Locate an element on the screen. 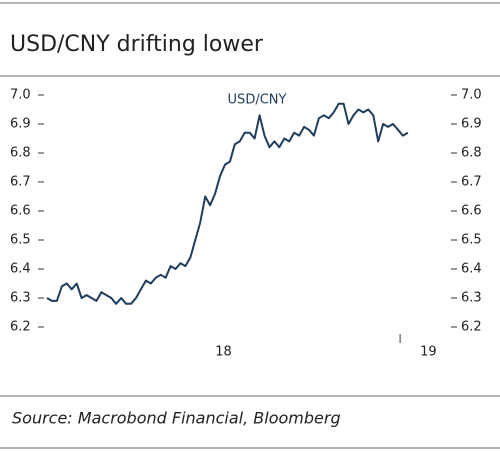 This screenshot has width=500, height=451. y-tick-label: 6.8 is located at coordinates (20, 153).